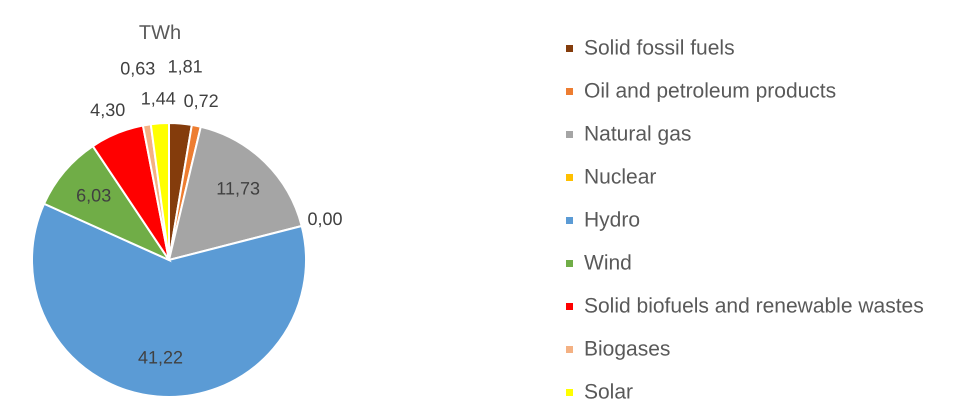 This screenshot has width=969, height=403. What do you see at coordinates (324, 219) in the screenshot?
I see `text: 0,00` at bounding box center [324, 219].